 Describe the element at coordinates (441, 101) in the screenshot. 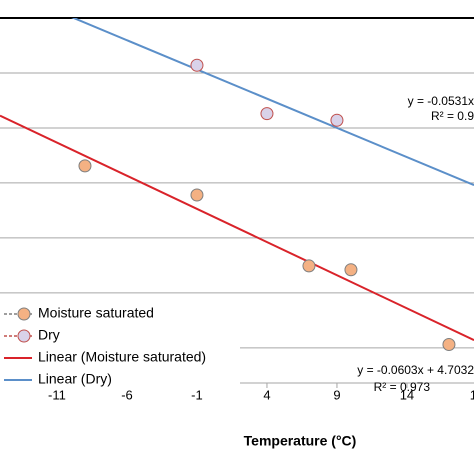

I see `equation-label: y = -0.0531x` at that location.